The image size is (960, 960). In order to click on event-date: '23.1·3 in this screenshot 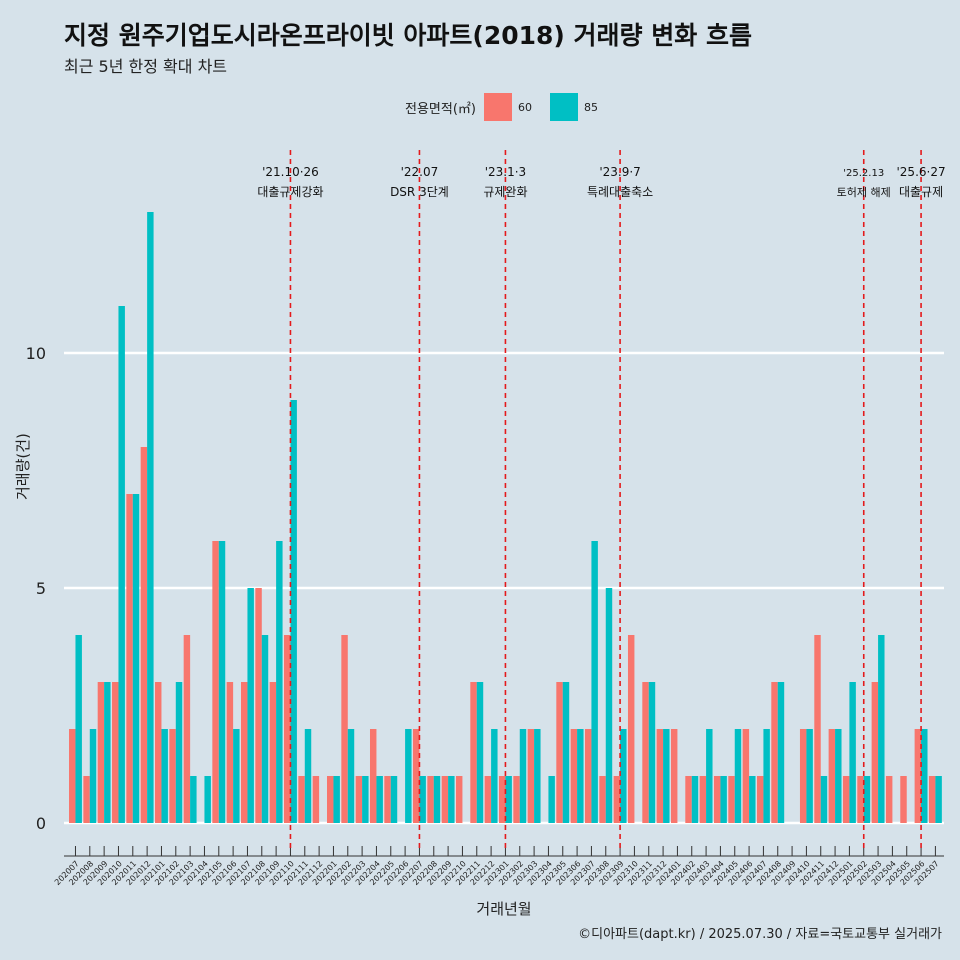, I will do `click(505, 172)`.